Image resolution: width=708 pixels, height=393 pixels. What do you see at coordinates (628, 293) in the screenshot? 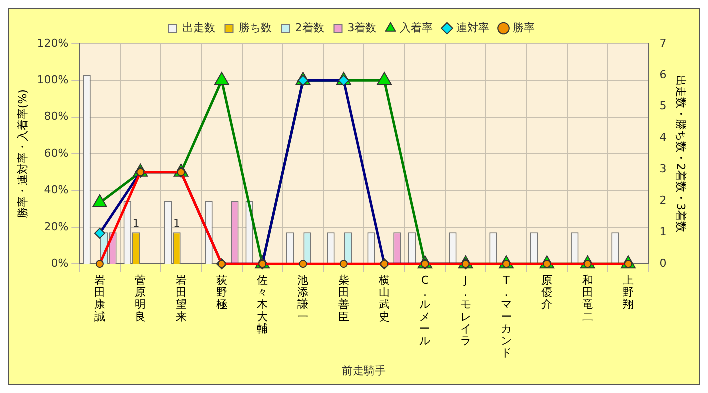
I see `x-tick-label: 上野翔` at bounding box center [628, 293].